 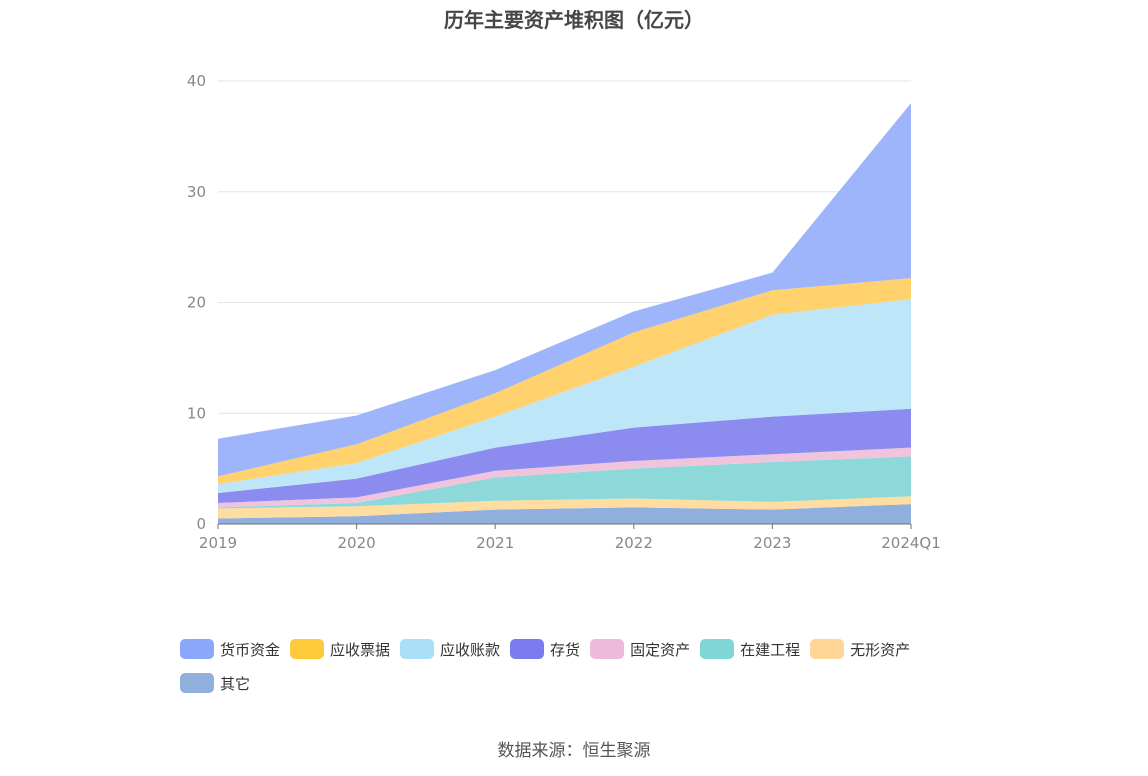 What do you see at coordinates (564, 482) in the screenshot?
I see `area-在建工程` at bounding box center [564, 482].